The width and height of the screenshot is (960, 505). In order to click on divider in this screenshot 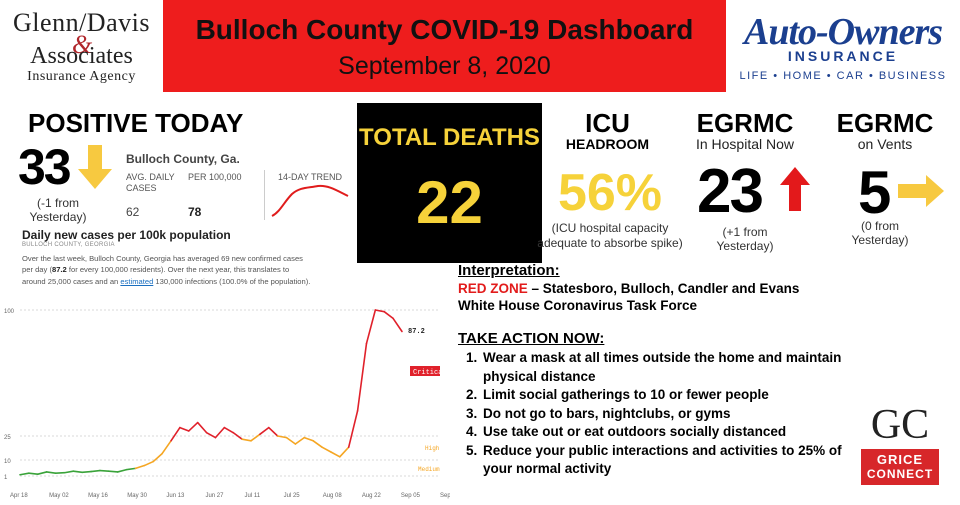, I will do `click(264, 195)`.